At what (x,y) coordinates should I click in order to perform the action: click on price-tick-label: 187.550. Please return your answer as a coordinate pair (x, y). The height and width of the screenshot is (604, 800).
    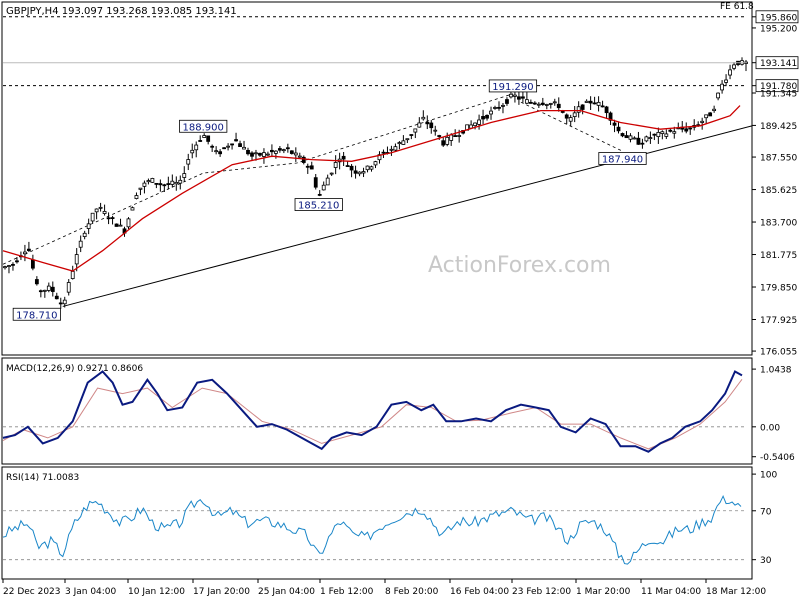
    Looking at the image, I should click on (778, 159).